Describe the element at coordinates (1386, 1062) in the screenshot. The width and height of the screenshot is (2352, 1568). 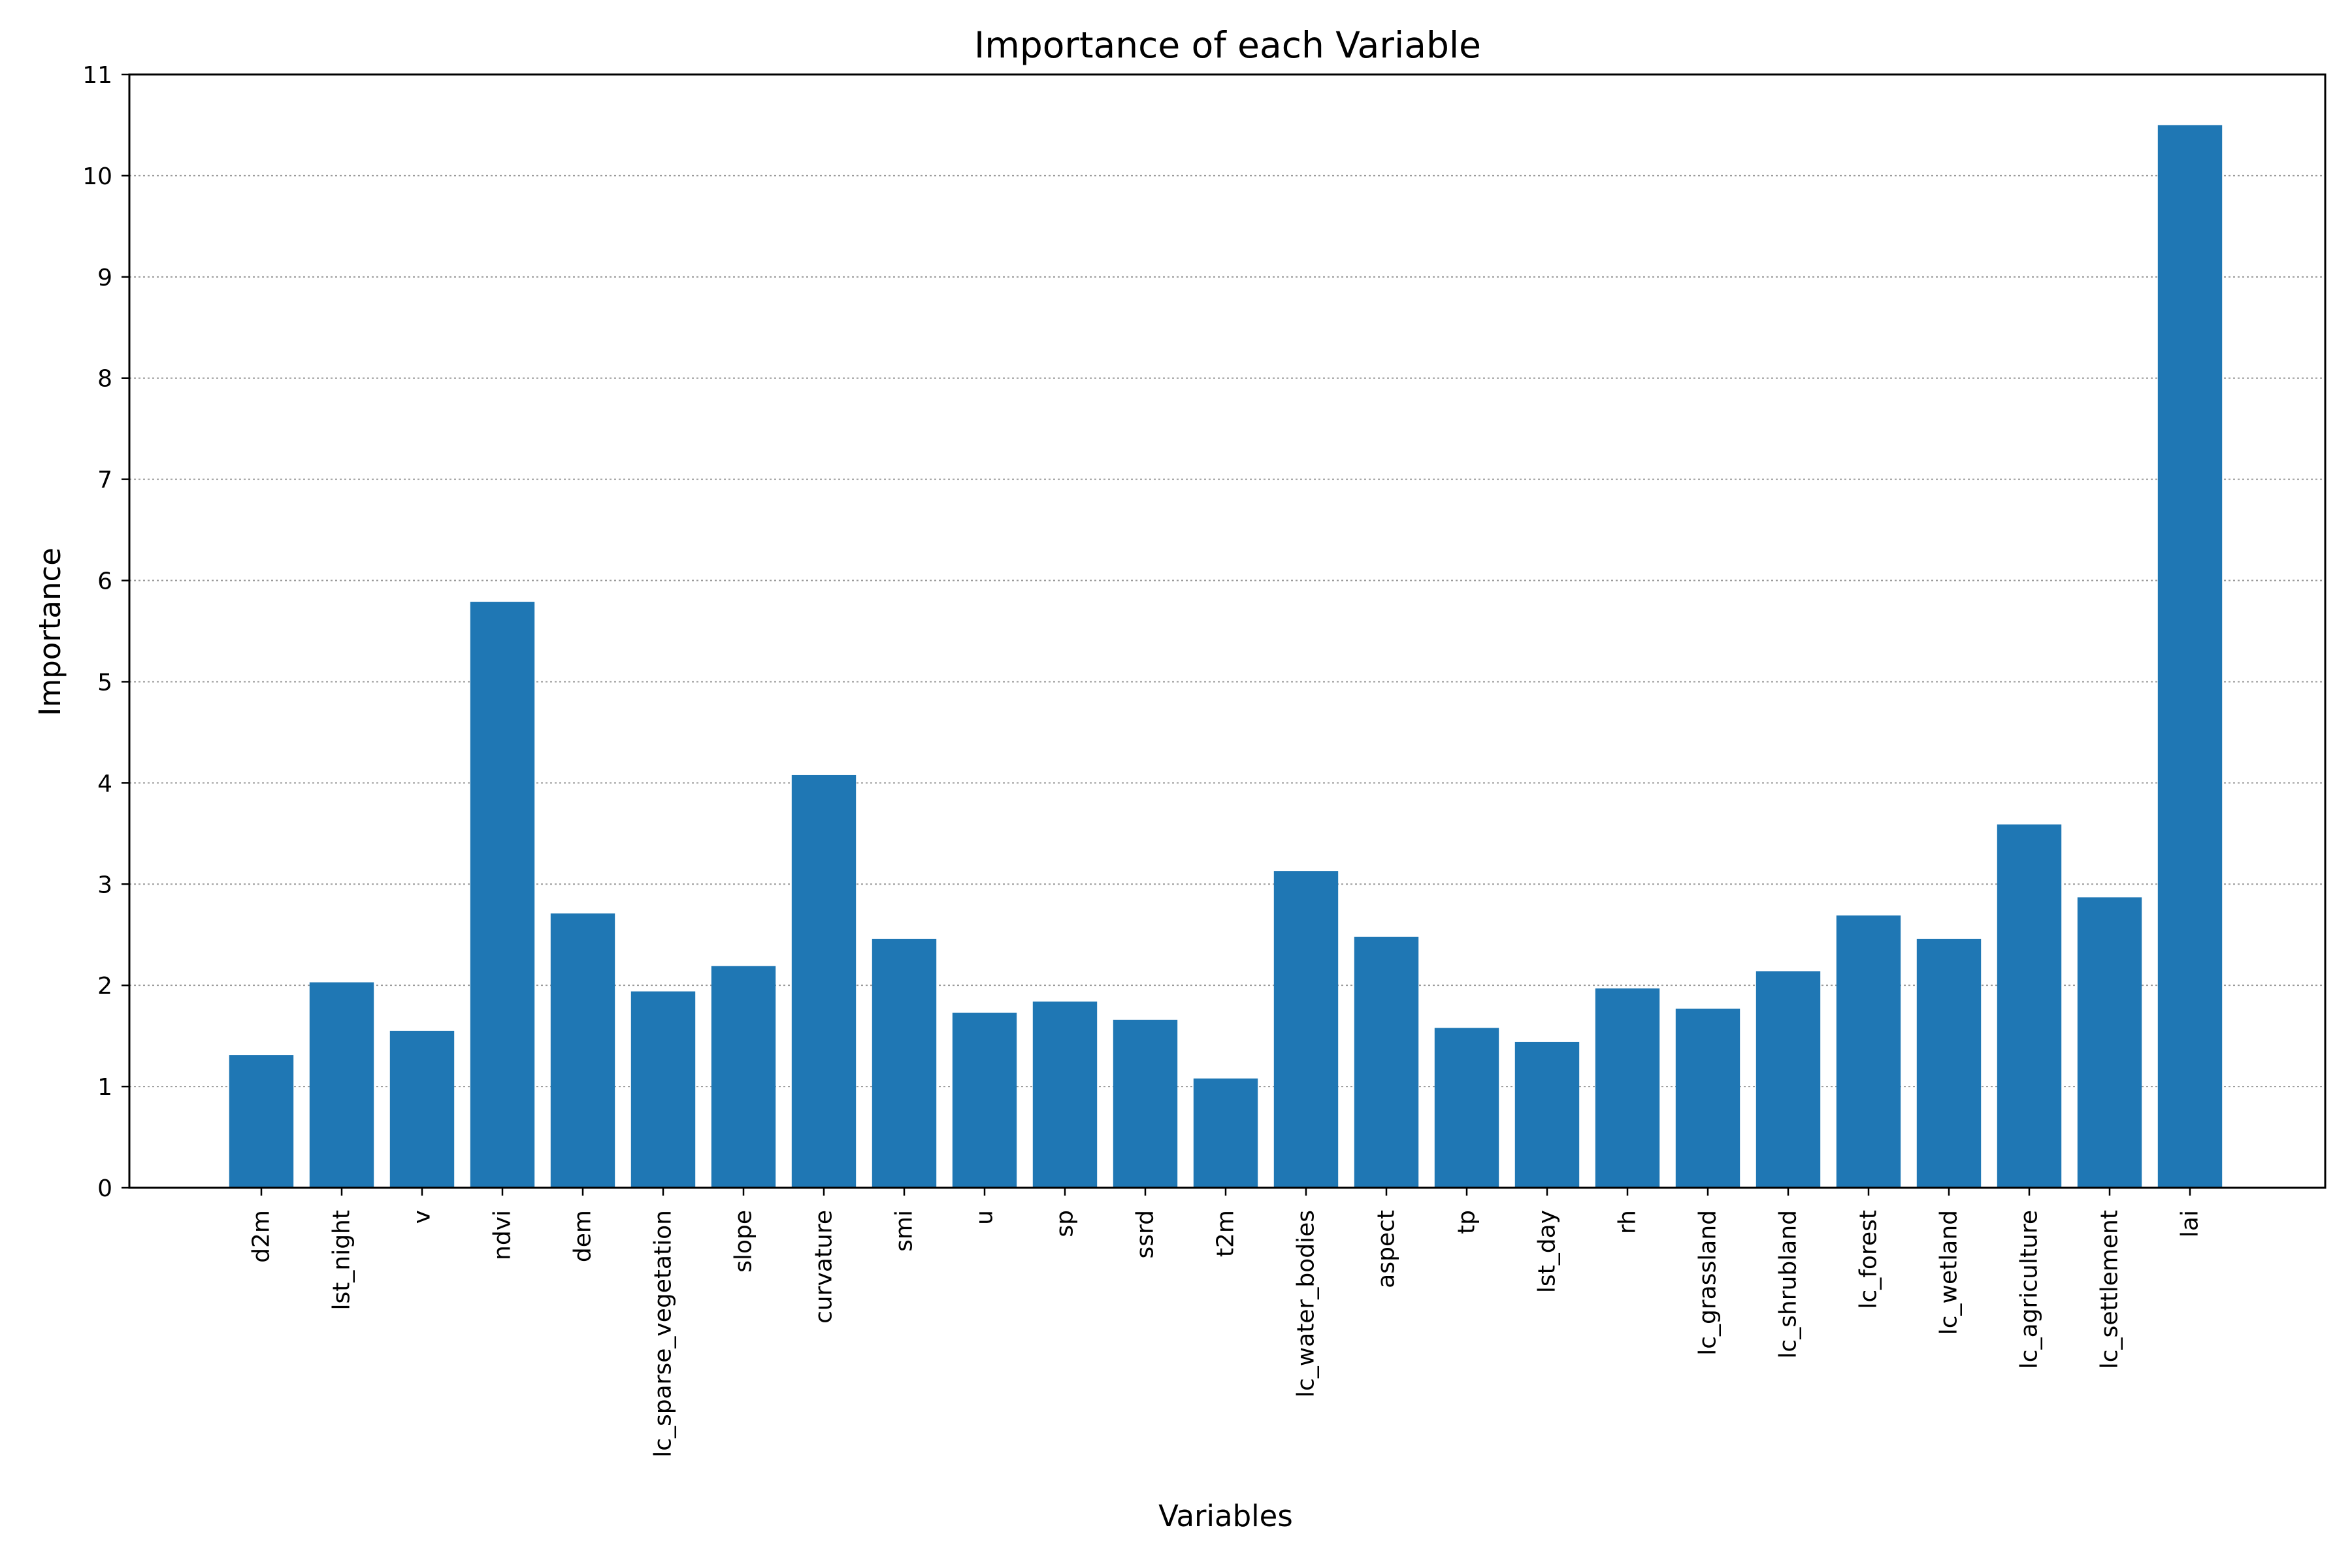
I see `bar-aspect` at that location.